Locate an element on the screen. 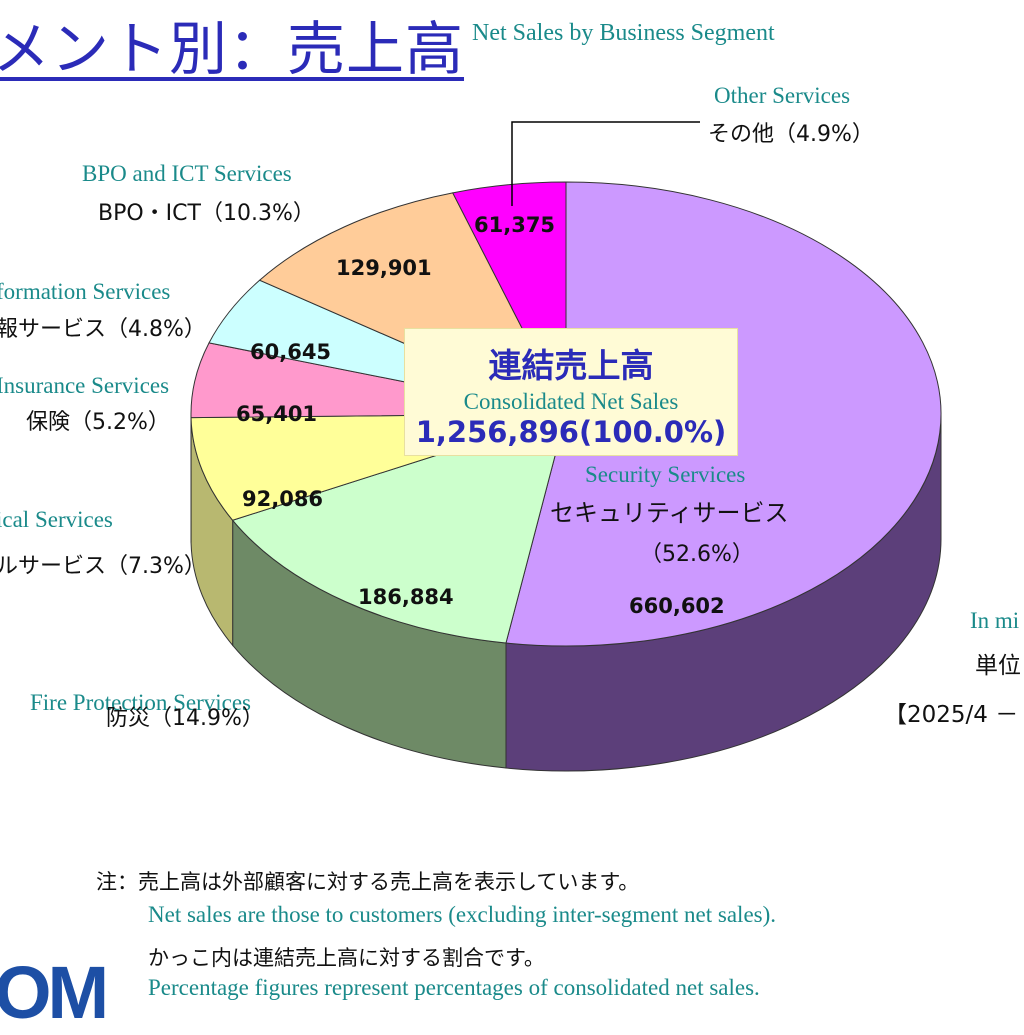 The width and height of the screenshot is (1024, 1035). label-info-en: formation Services is located at coordinates (85, 292).